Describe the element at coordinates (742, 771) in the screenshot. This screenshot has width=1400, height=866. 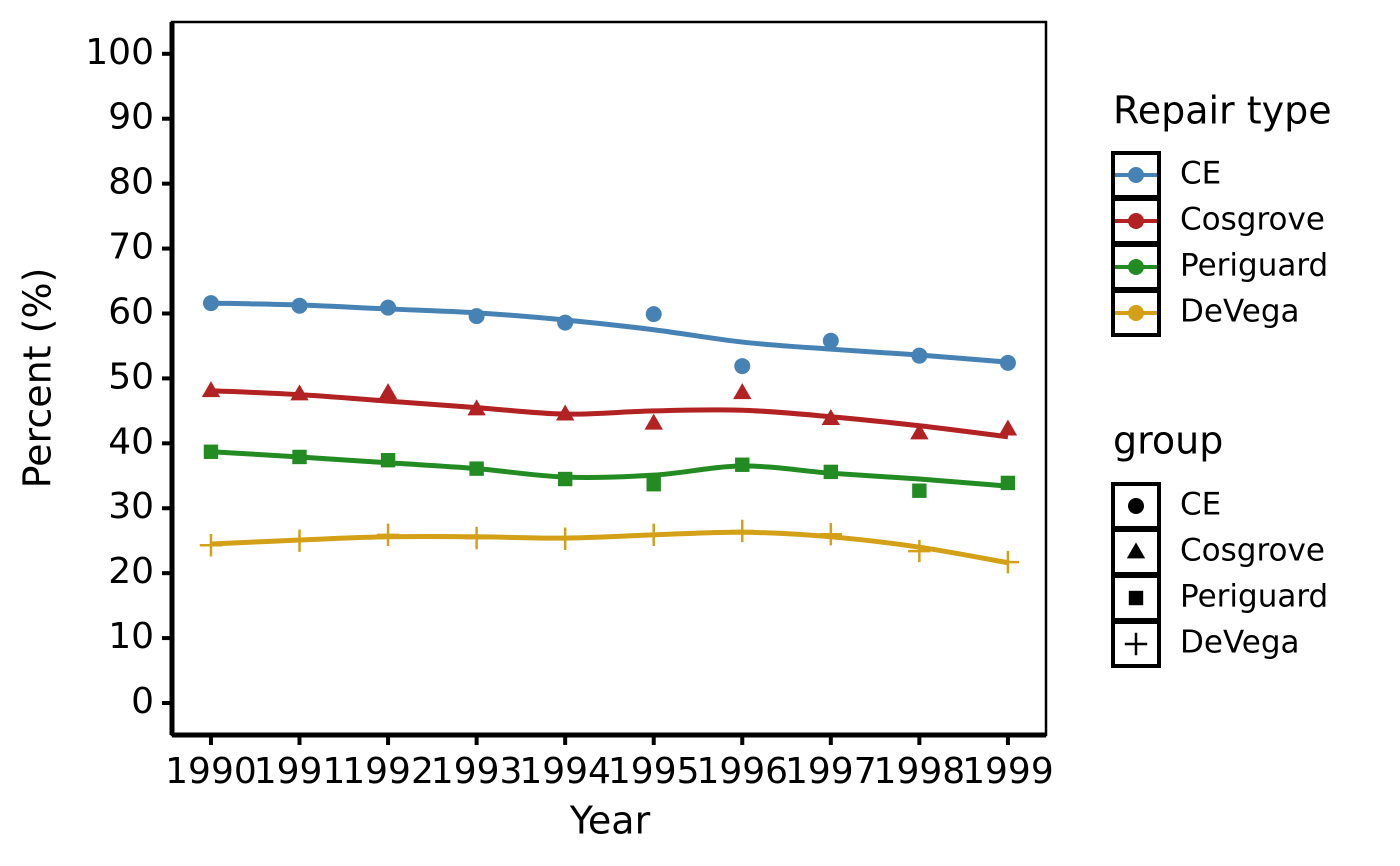
I see `x-tick-label: 1996` at that location.